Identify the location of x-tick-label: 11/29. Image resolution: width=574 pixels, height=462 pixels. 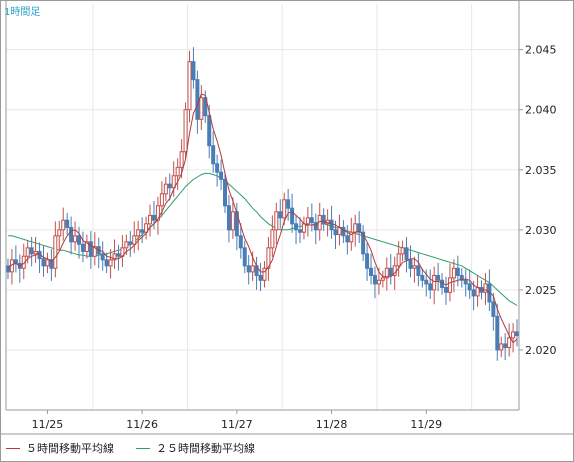
(426, 424).